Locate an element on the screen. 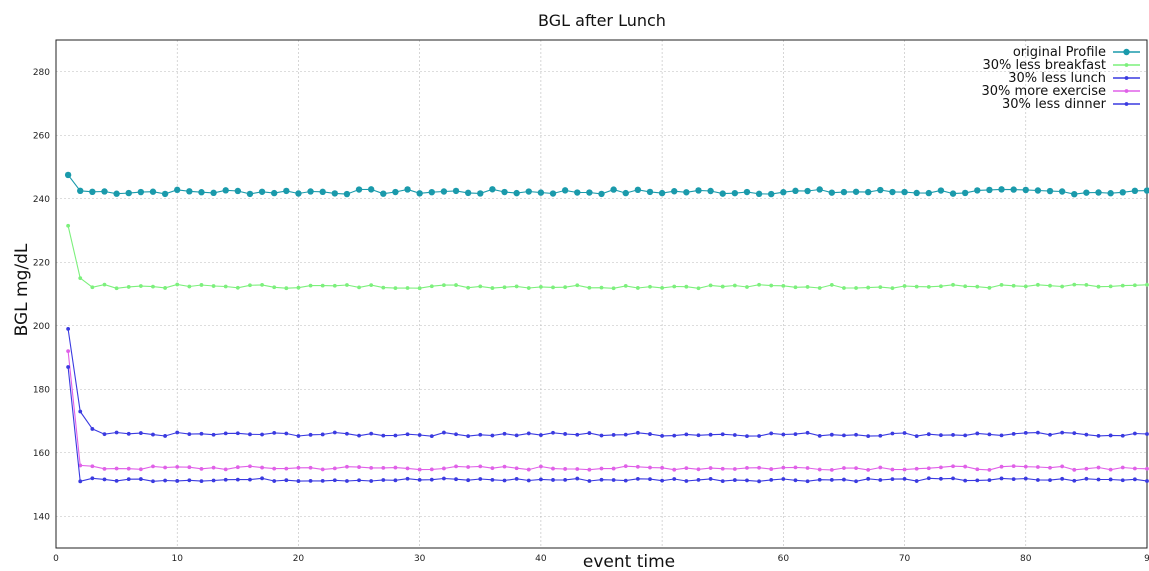 Image resolution: width=1149 pixels, height=571 pixels. legend-label: 30% less lunch is located at coordinates (1057, 78).